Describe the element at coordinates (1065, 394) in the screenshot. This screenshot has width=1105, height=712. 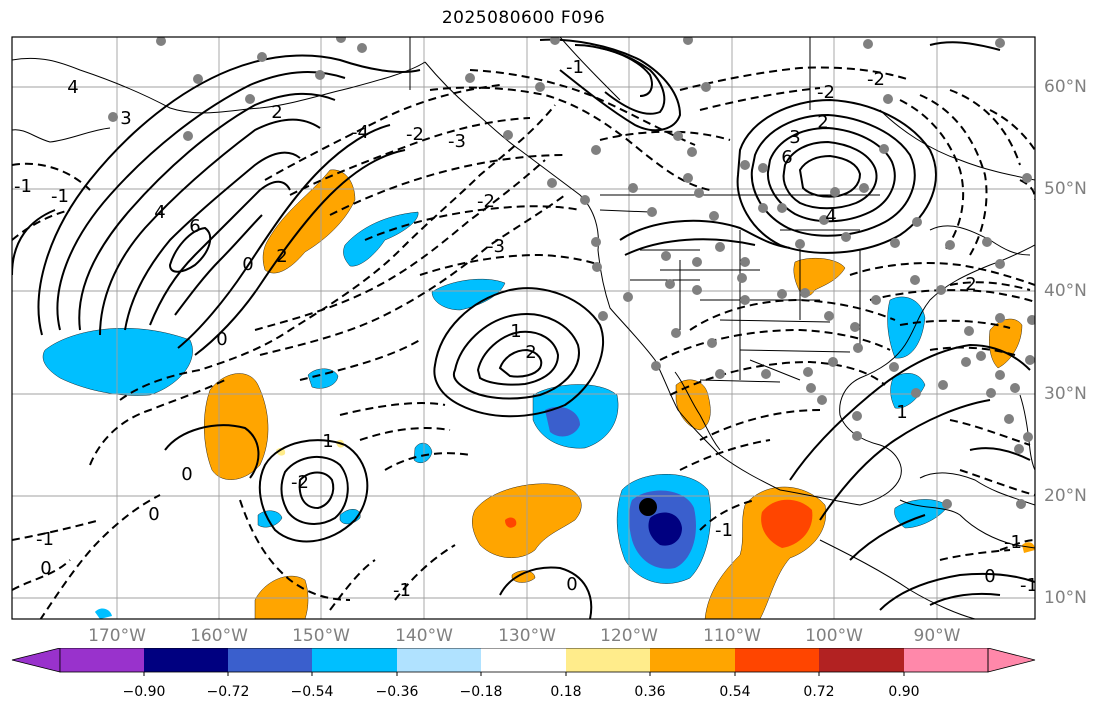
I see `lat-label: 30°N` at that location.